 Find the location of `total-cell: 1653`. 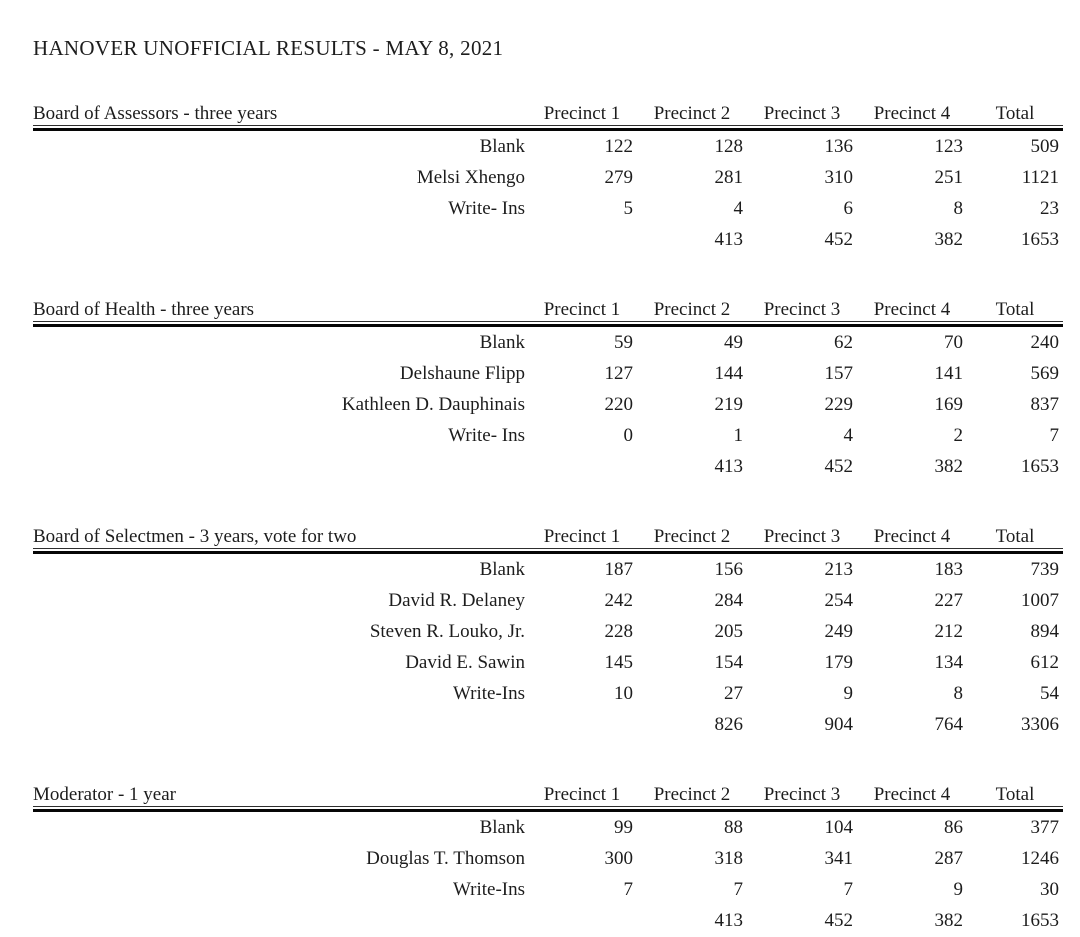

total-cell: 1653 is located at coordinates (1040, 466).